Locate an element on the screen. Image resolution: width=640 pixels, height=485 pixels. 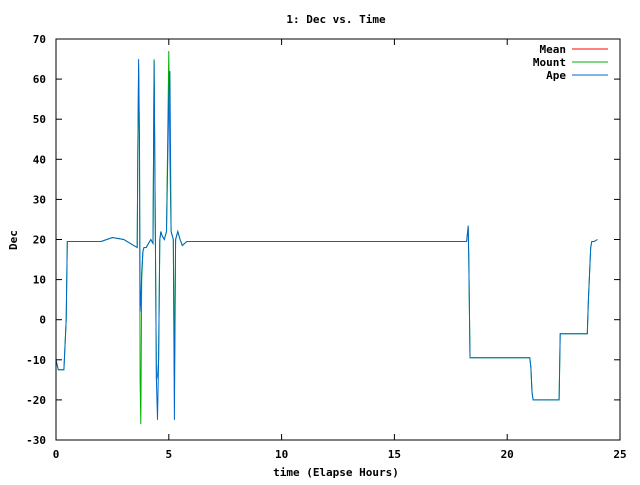
x-tick-label: 0 is located at coordinates (56, 454).